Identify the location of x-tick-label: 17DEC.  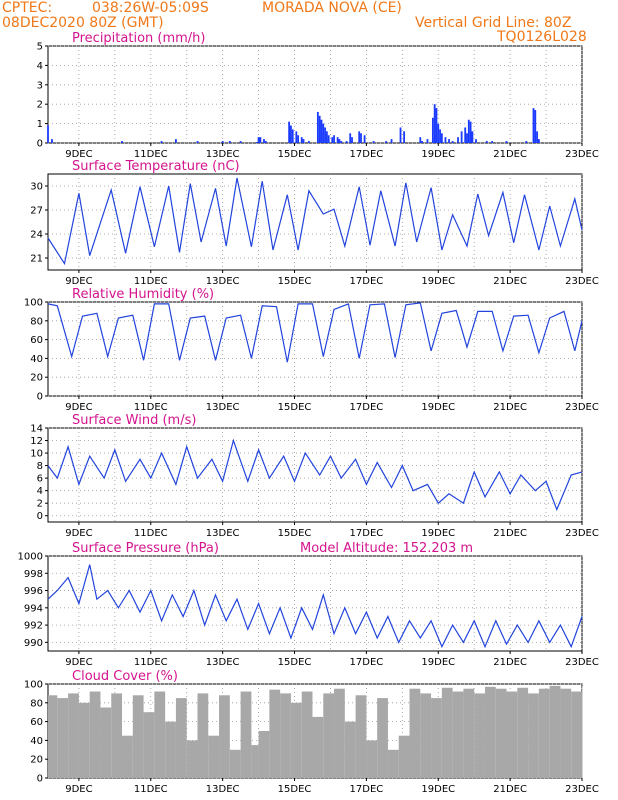
(367, 407).